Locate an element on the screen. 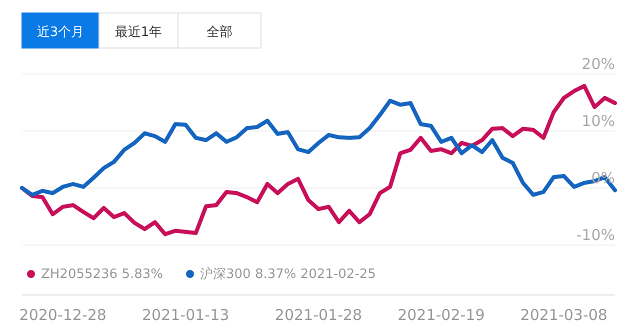 This screenshot has width=640, height=331. tab-button: 最近1年 is located at coordinates (138, 30).